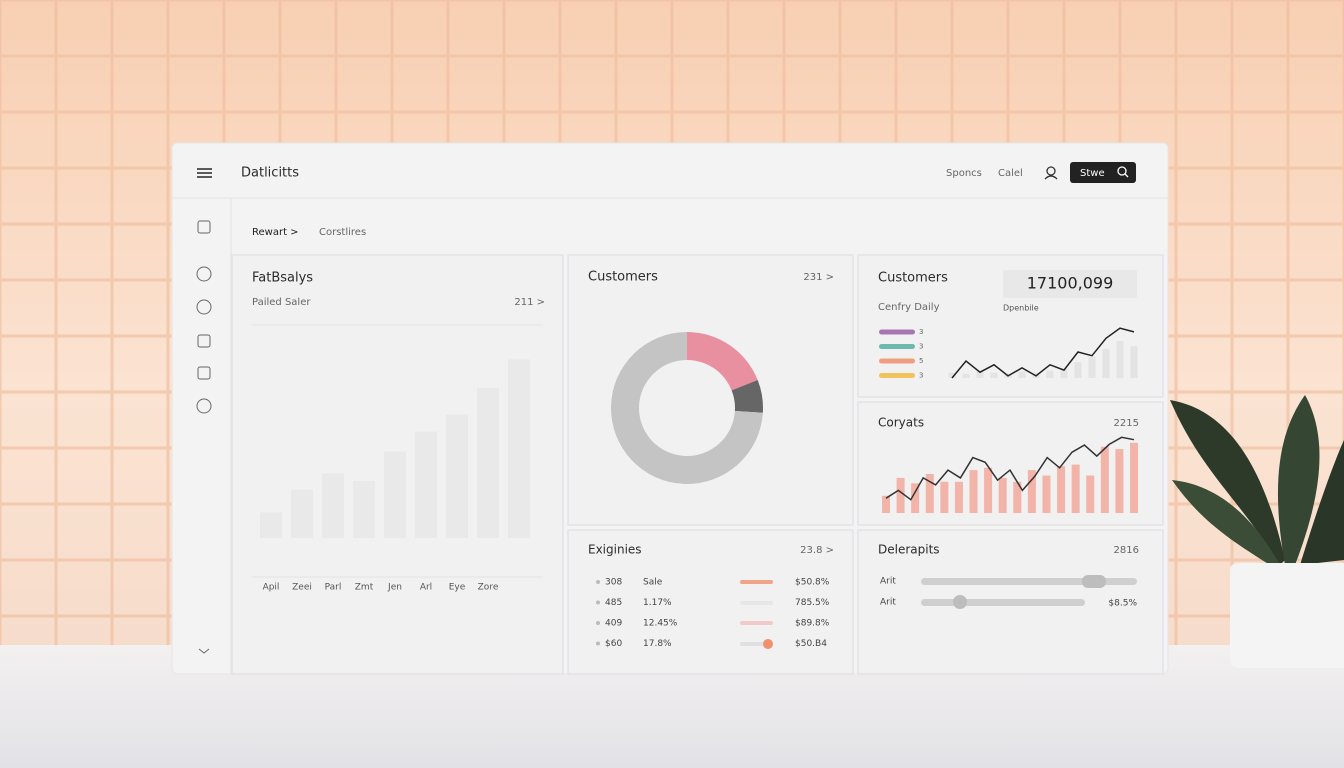 Image resolution: width=1344 pixels, height=768 pixels. I want to click on row-label: Arit, so click(888, 603).